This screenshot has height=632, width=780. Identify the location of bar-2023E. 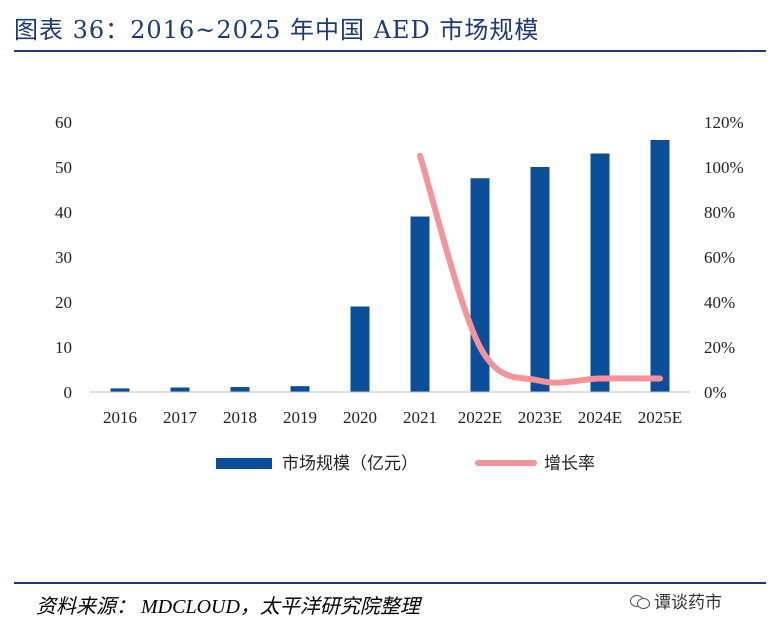
(540, 279).